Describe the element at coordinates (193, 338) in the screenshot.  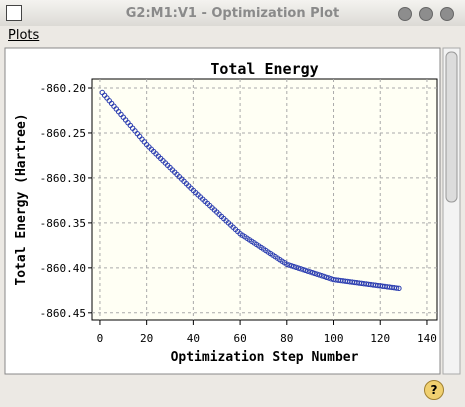
I see `x-tick-label: 40` at that location.